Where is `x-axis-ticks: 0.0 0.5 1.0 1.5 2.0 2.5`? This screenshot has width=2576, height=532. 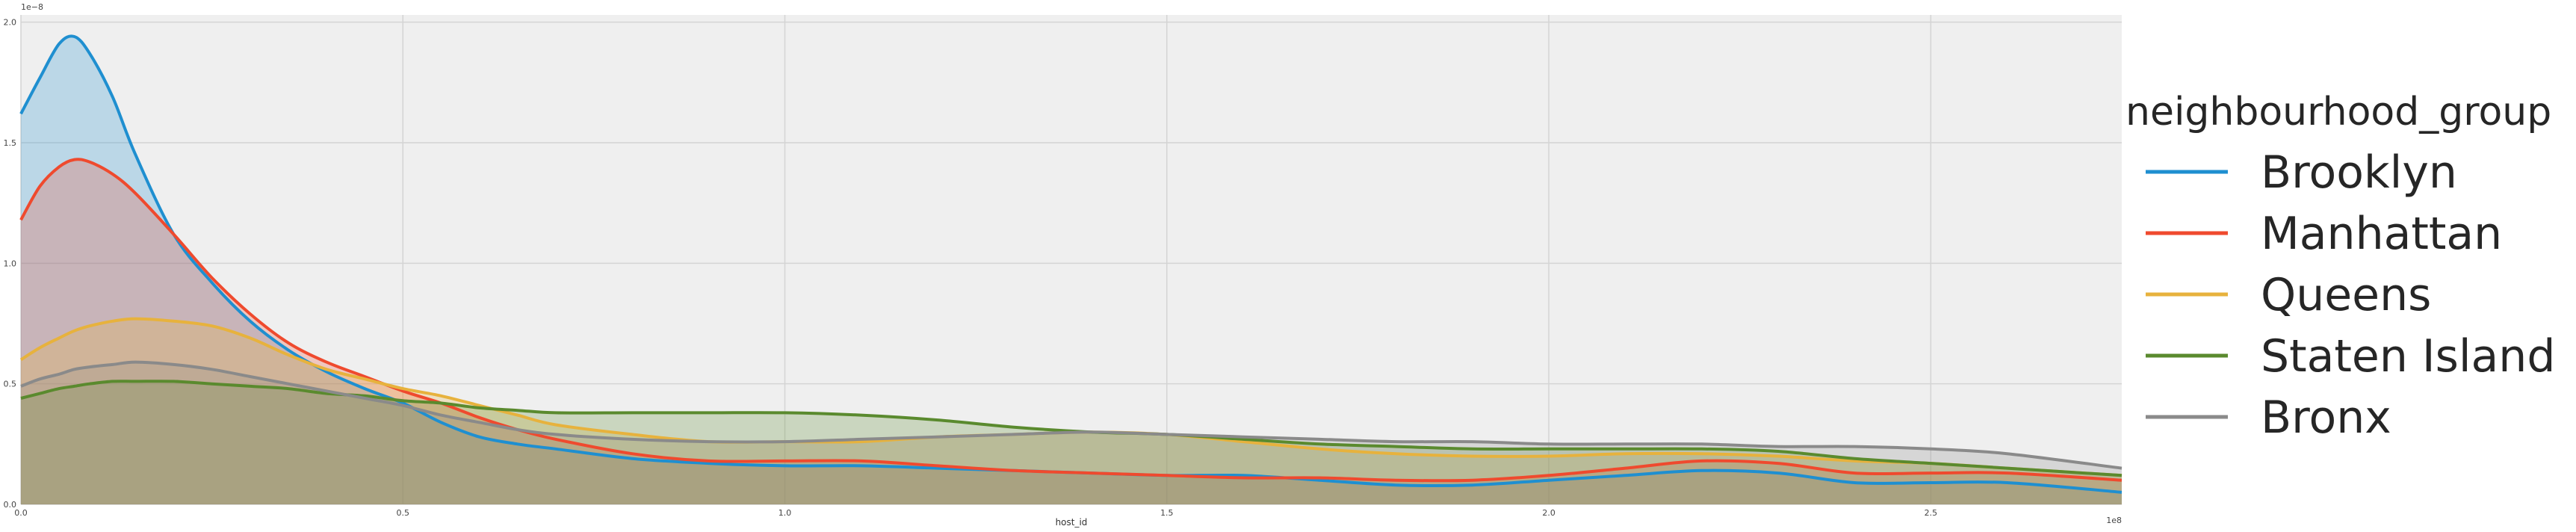
x-axis-ticks: 0.0 0.5 1.0 1.5 2.0 2.5 is located at coordinates (975, 513).